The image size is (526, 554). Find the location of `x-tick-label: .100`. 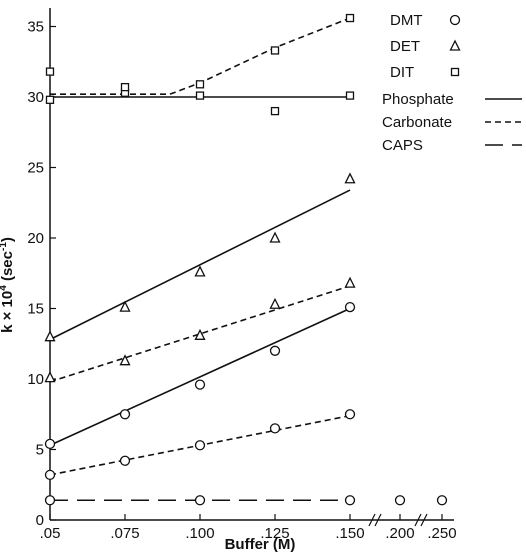

x-tick-label: .100 is located at coordinates (199, 533).